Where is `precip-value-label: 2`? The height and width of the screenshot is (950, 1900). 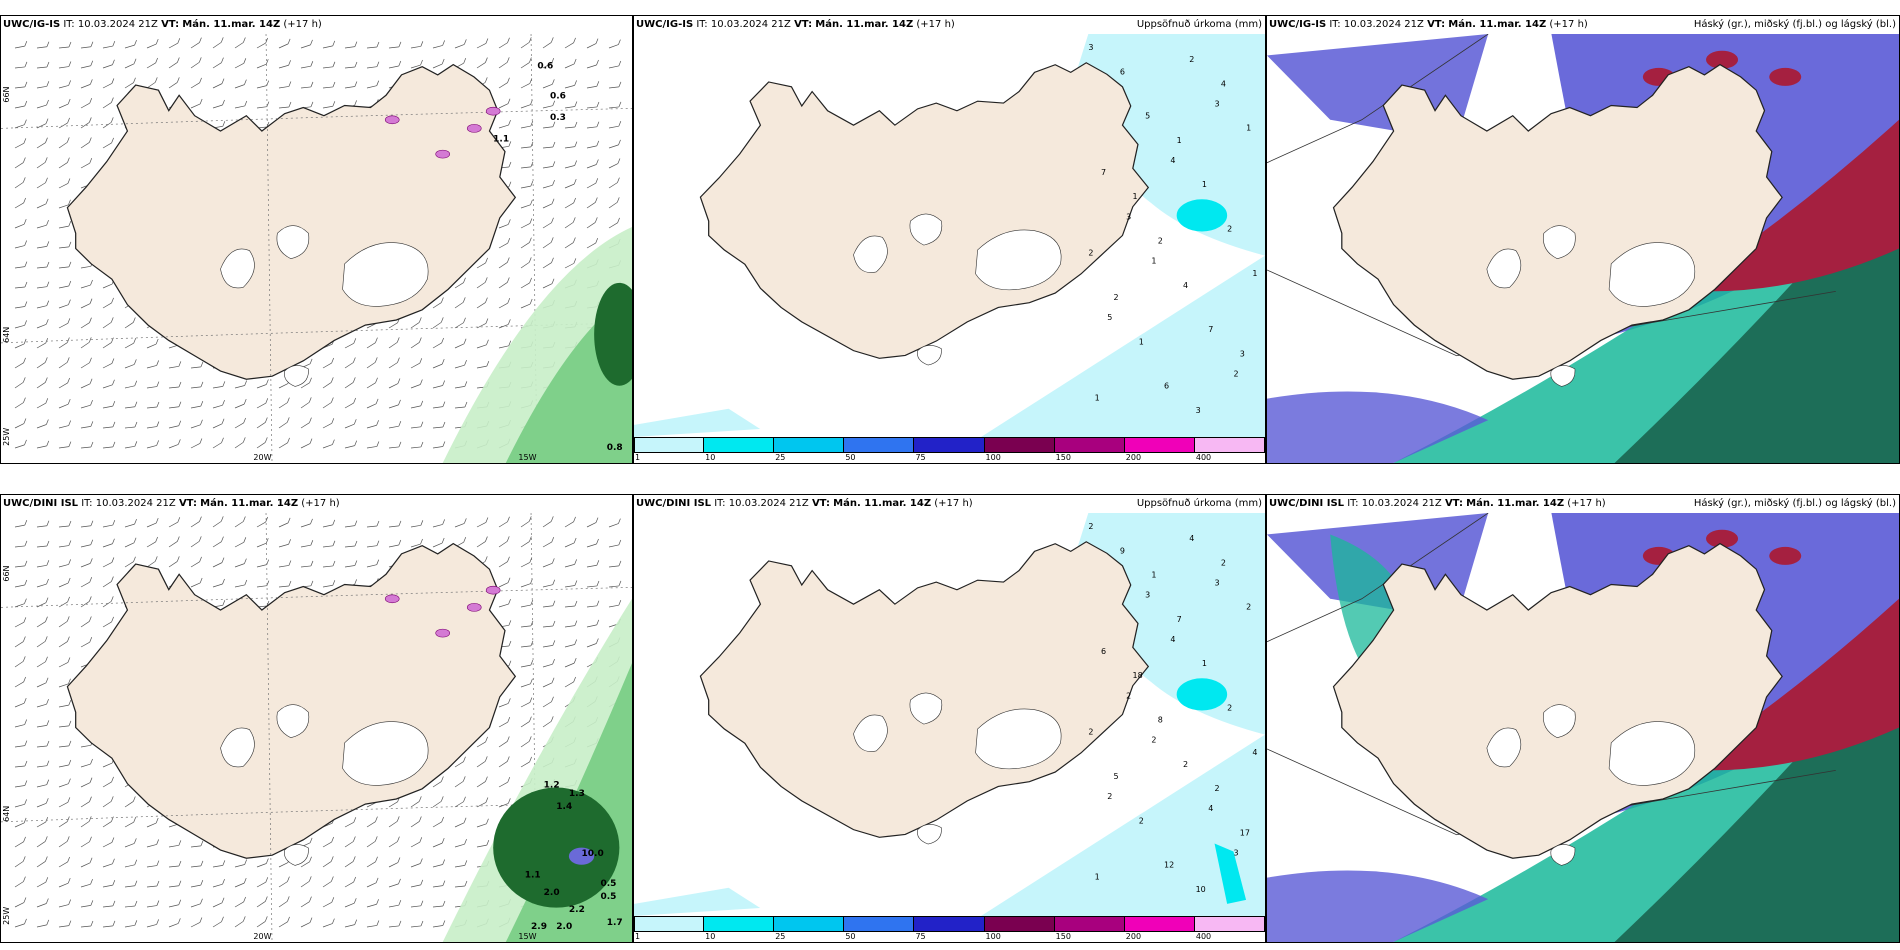 precip-value-label: 2 is located at coordinates (1153, 740).